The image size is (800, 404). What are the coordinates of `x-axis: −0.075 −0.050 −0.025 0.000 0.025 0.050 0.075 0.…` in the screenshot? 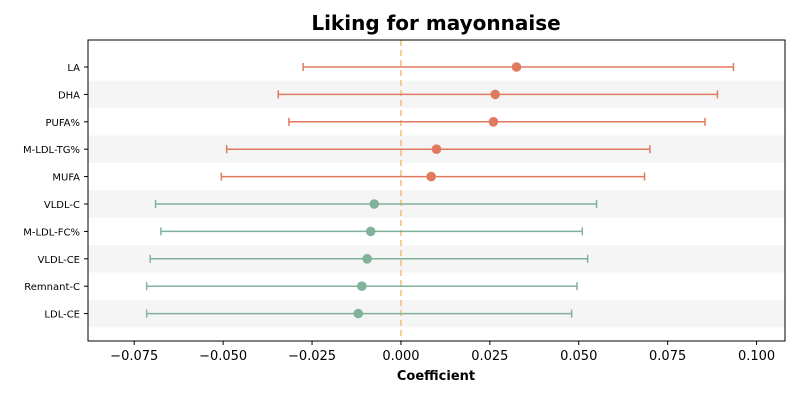 It's located at (442, 352).